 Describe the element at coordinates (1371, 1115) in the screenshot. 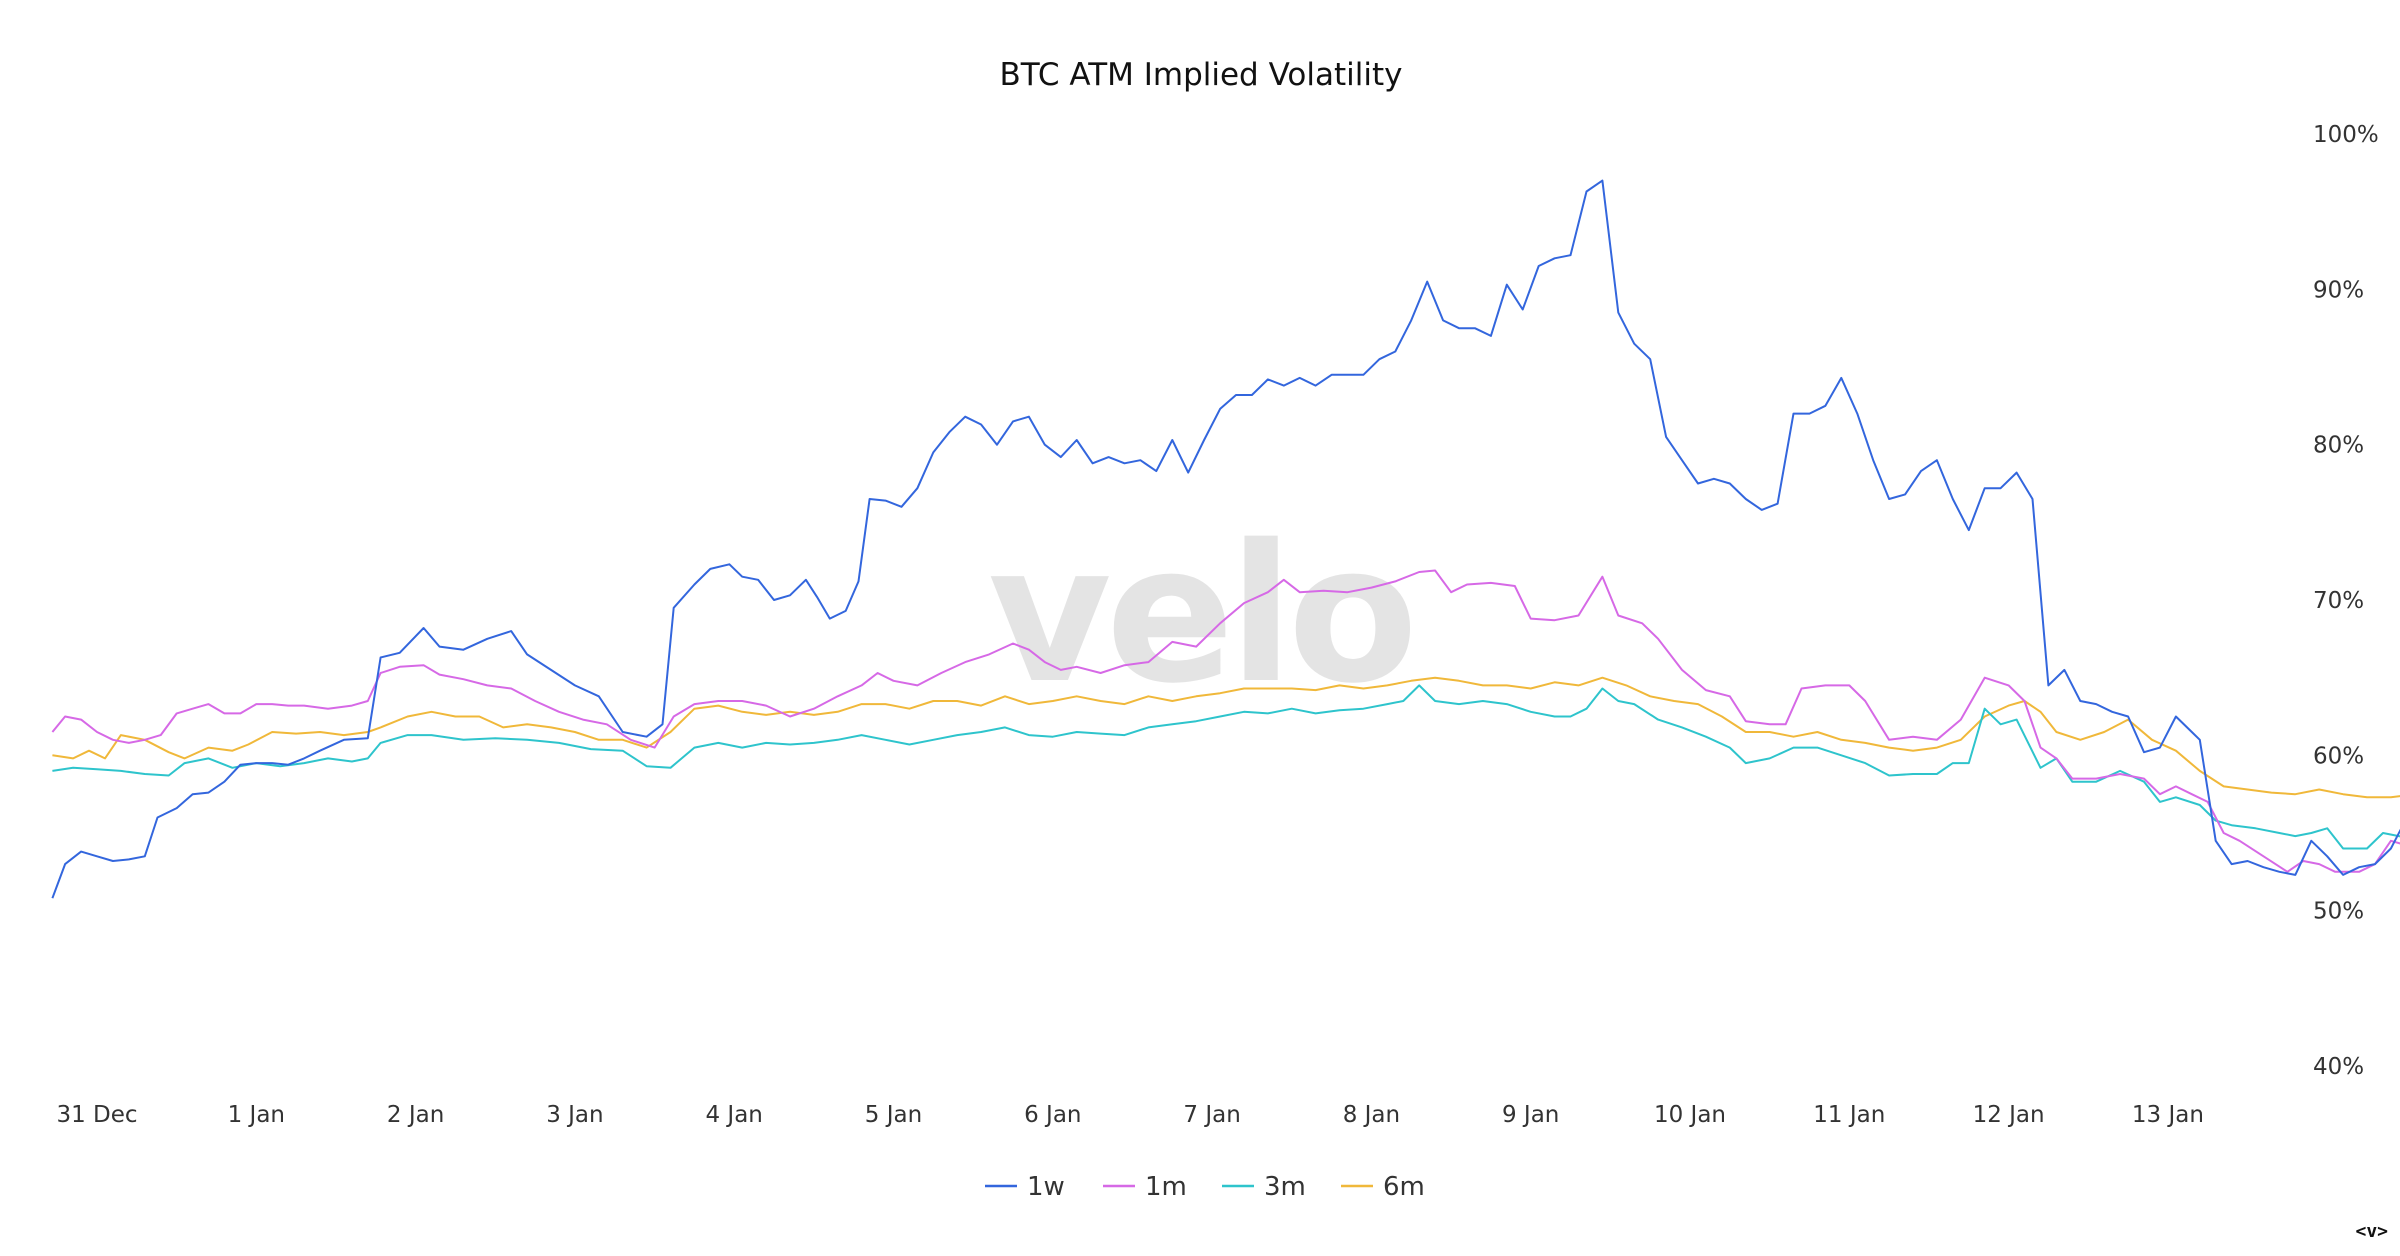

I see `x-tick-label: 8 Jan` at that location.